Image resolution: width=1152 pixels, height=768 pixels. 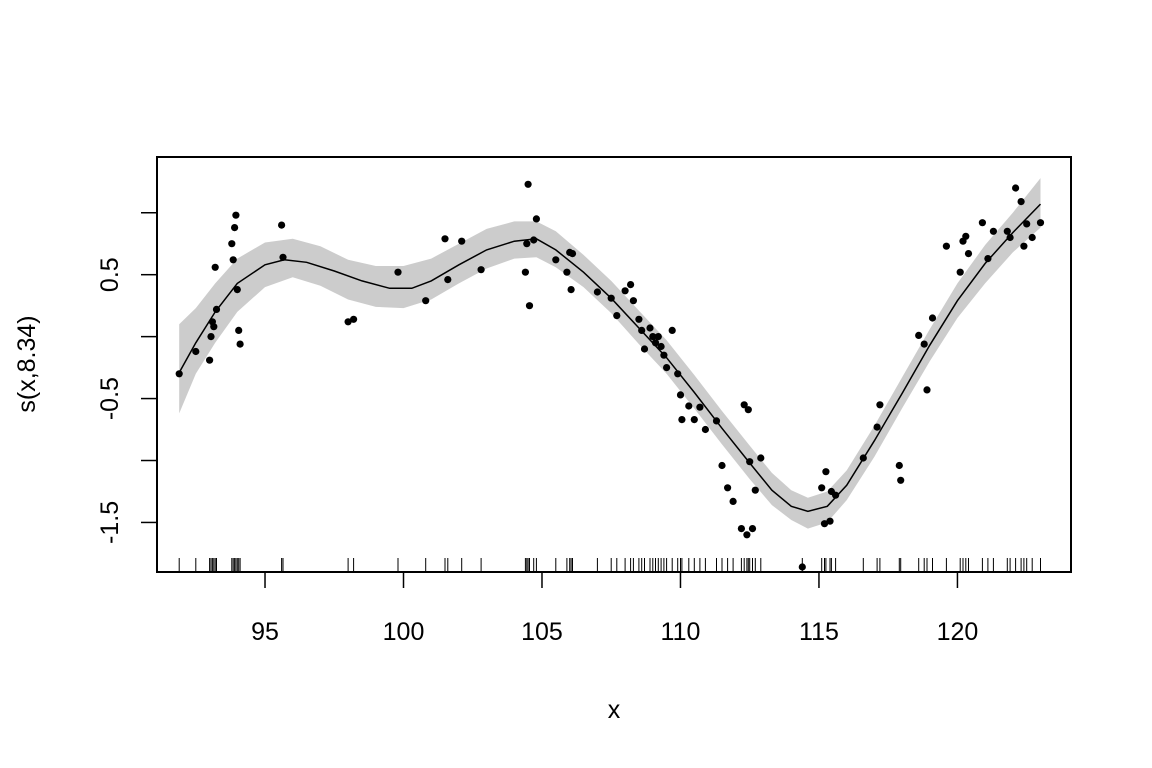 I want to click on x-tick-label: 120, so click(x=958, y=632).